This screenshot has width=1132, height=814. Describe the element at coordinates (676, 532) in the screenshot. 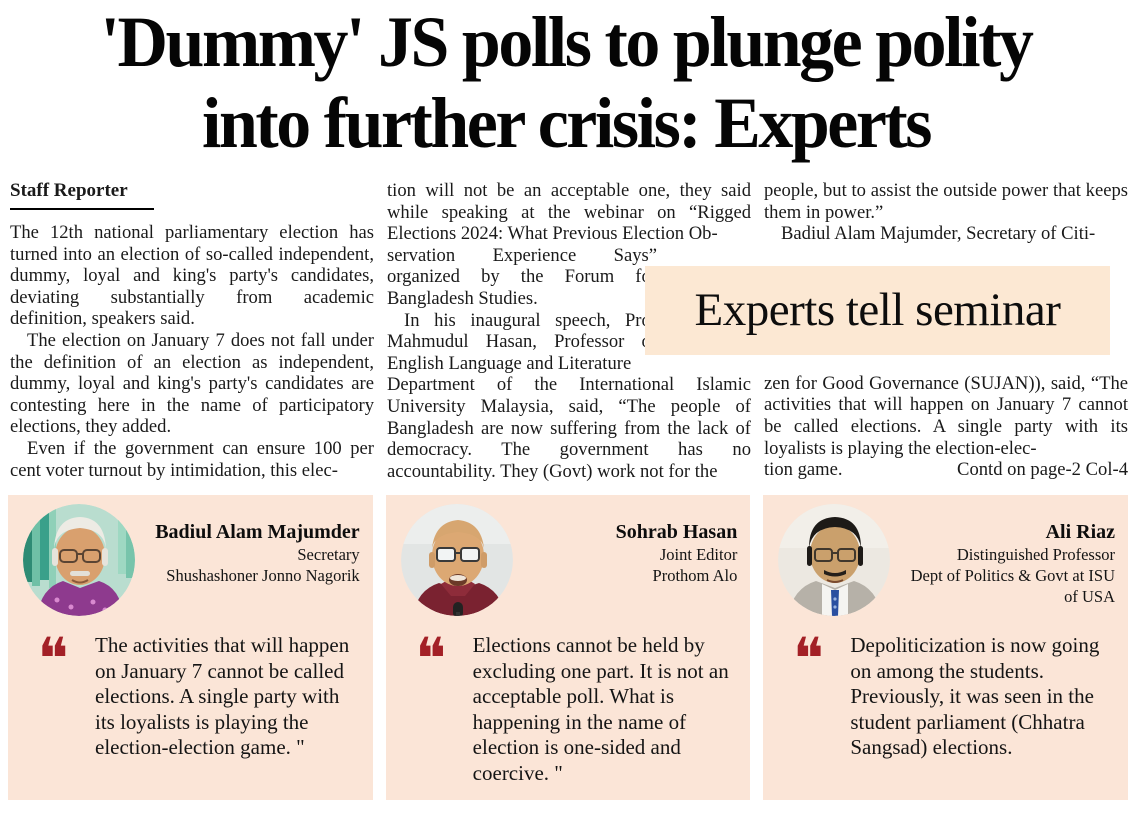

I see `expert-name: Sohrab Hasan` at that location.